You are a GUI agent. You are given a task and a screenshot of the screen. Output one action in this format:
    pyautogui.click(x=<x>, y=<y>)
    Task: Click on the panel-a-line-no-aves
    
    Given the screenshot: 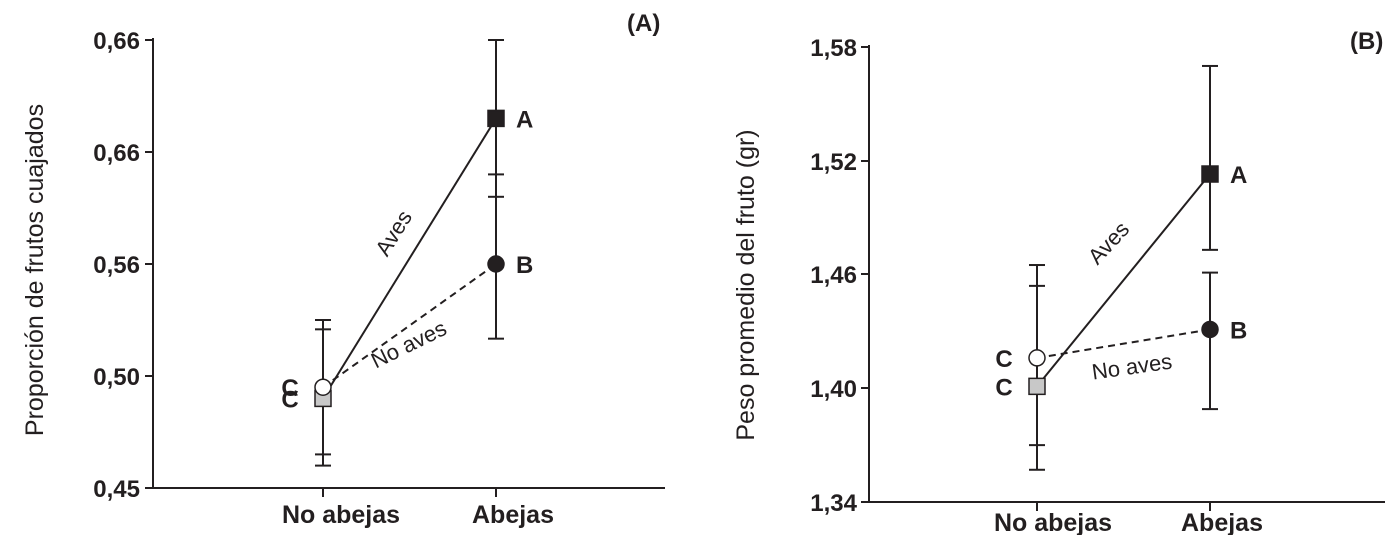 What is the action you would take?
    pyautogui.click(x=409, y=326)
    